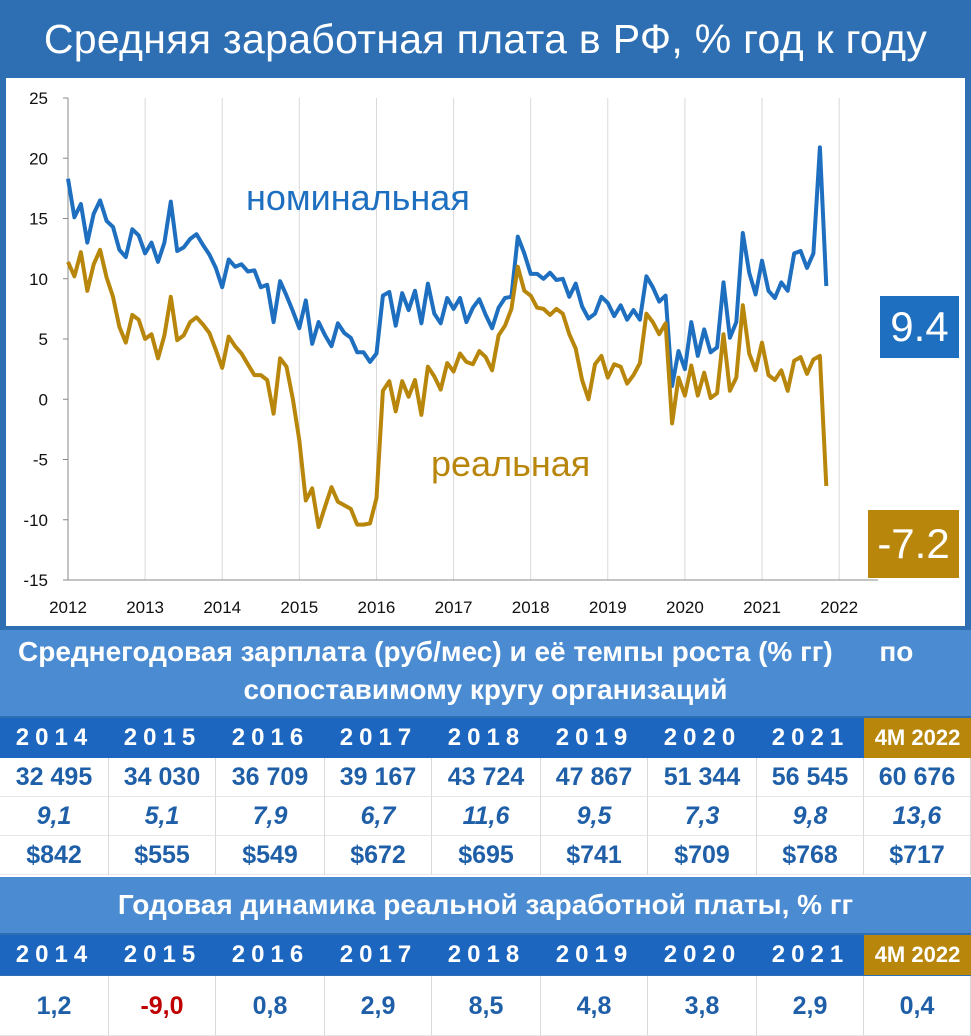 The image size is (971, 1036). What do you see at coordinates (919, 327) in the screenshot?
I see `nominal-end-value-badge: 9.4` at bounding box center [919, 327].